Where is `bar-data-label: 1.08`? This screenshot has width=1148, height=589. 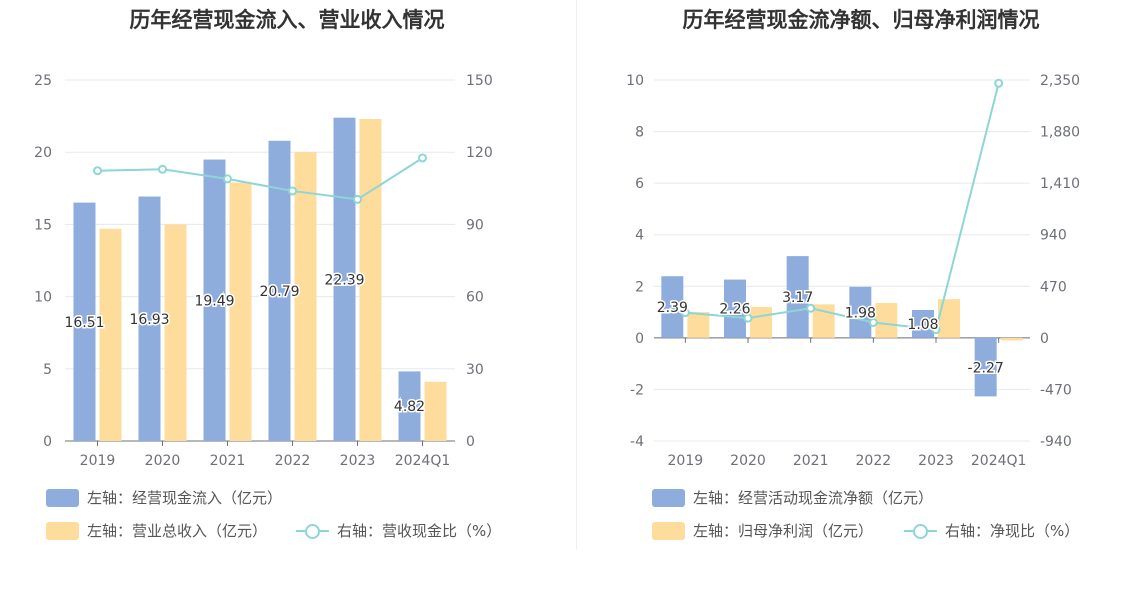 bar-data-label: 1.08 is located at coordinates (922, 325).